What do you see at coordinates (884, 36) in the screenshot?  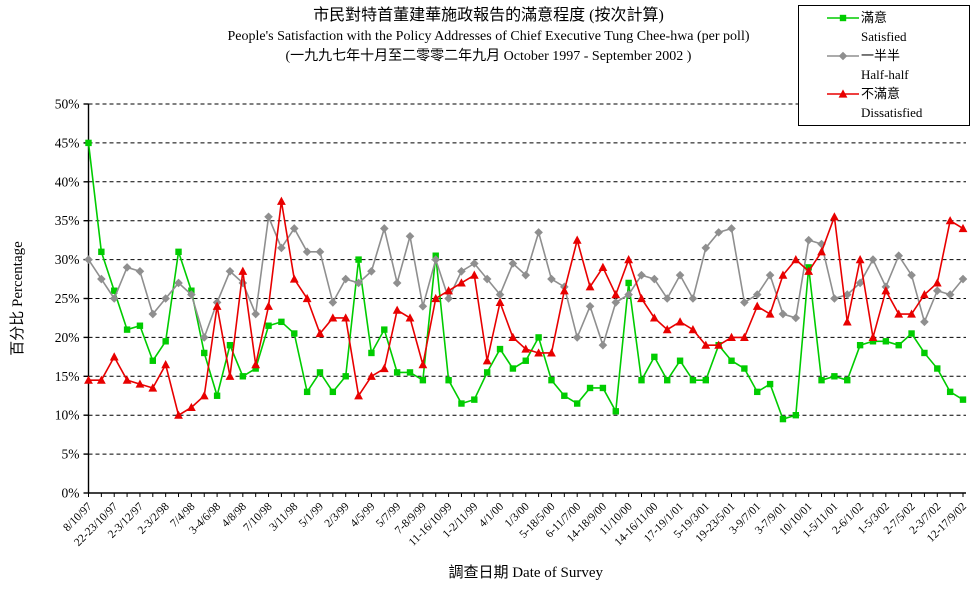 I see `legend-label-satisfied-en: Satisfied` at bounding box center [884, 36].